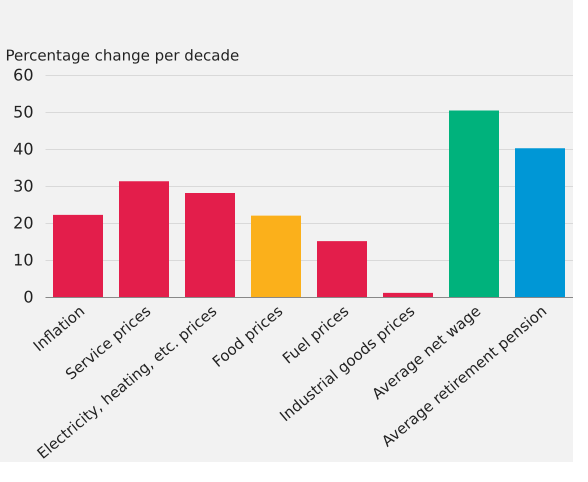  What do you see at coordinates (23, 260) in the screenshot?
I see `y-tick-label: 10` at bounding box center [23, 260].